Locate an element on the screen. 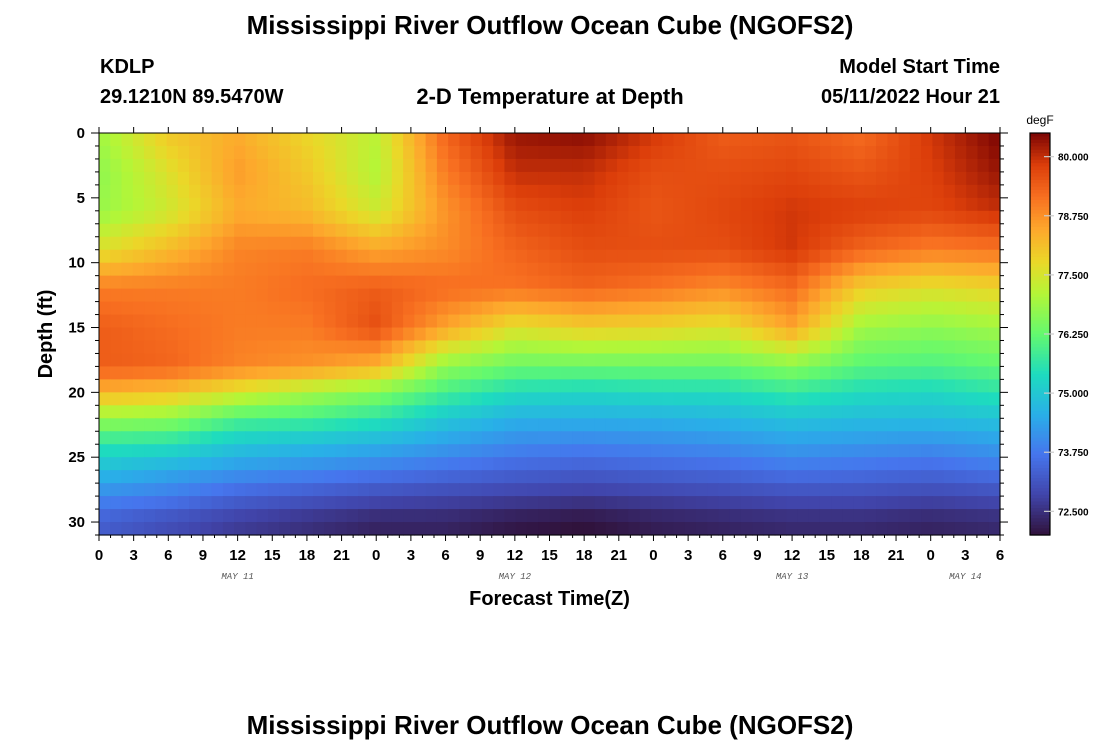 The width and height of the screenshot is (1100, 750). colorbar-tick-label: 80.000 is located at coordinates (1073, 158).